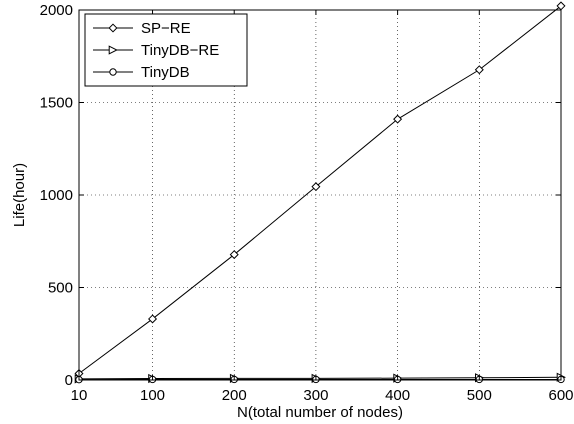  What do you see at coordinates (56, 195) in the screenshot?
I see `y-tick-label: 1000` at bounding box center [56, 195].